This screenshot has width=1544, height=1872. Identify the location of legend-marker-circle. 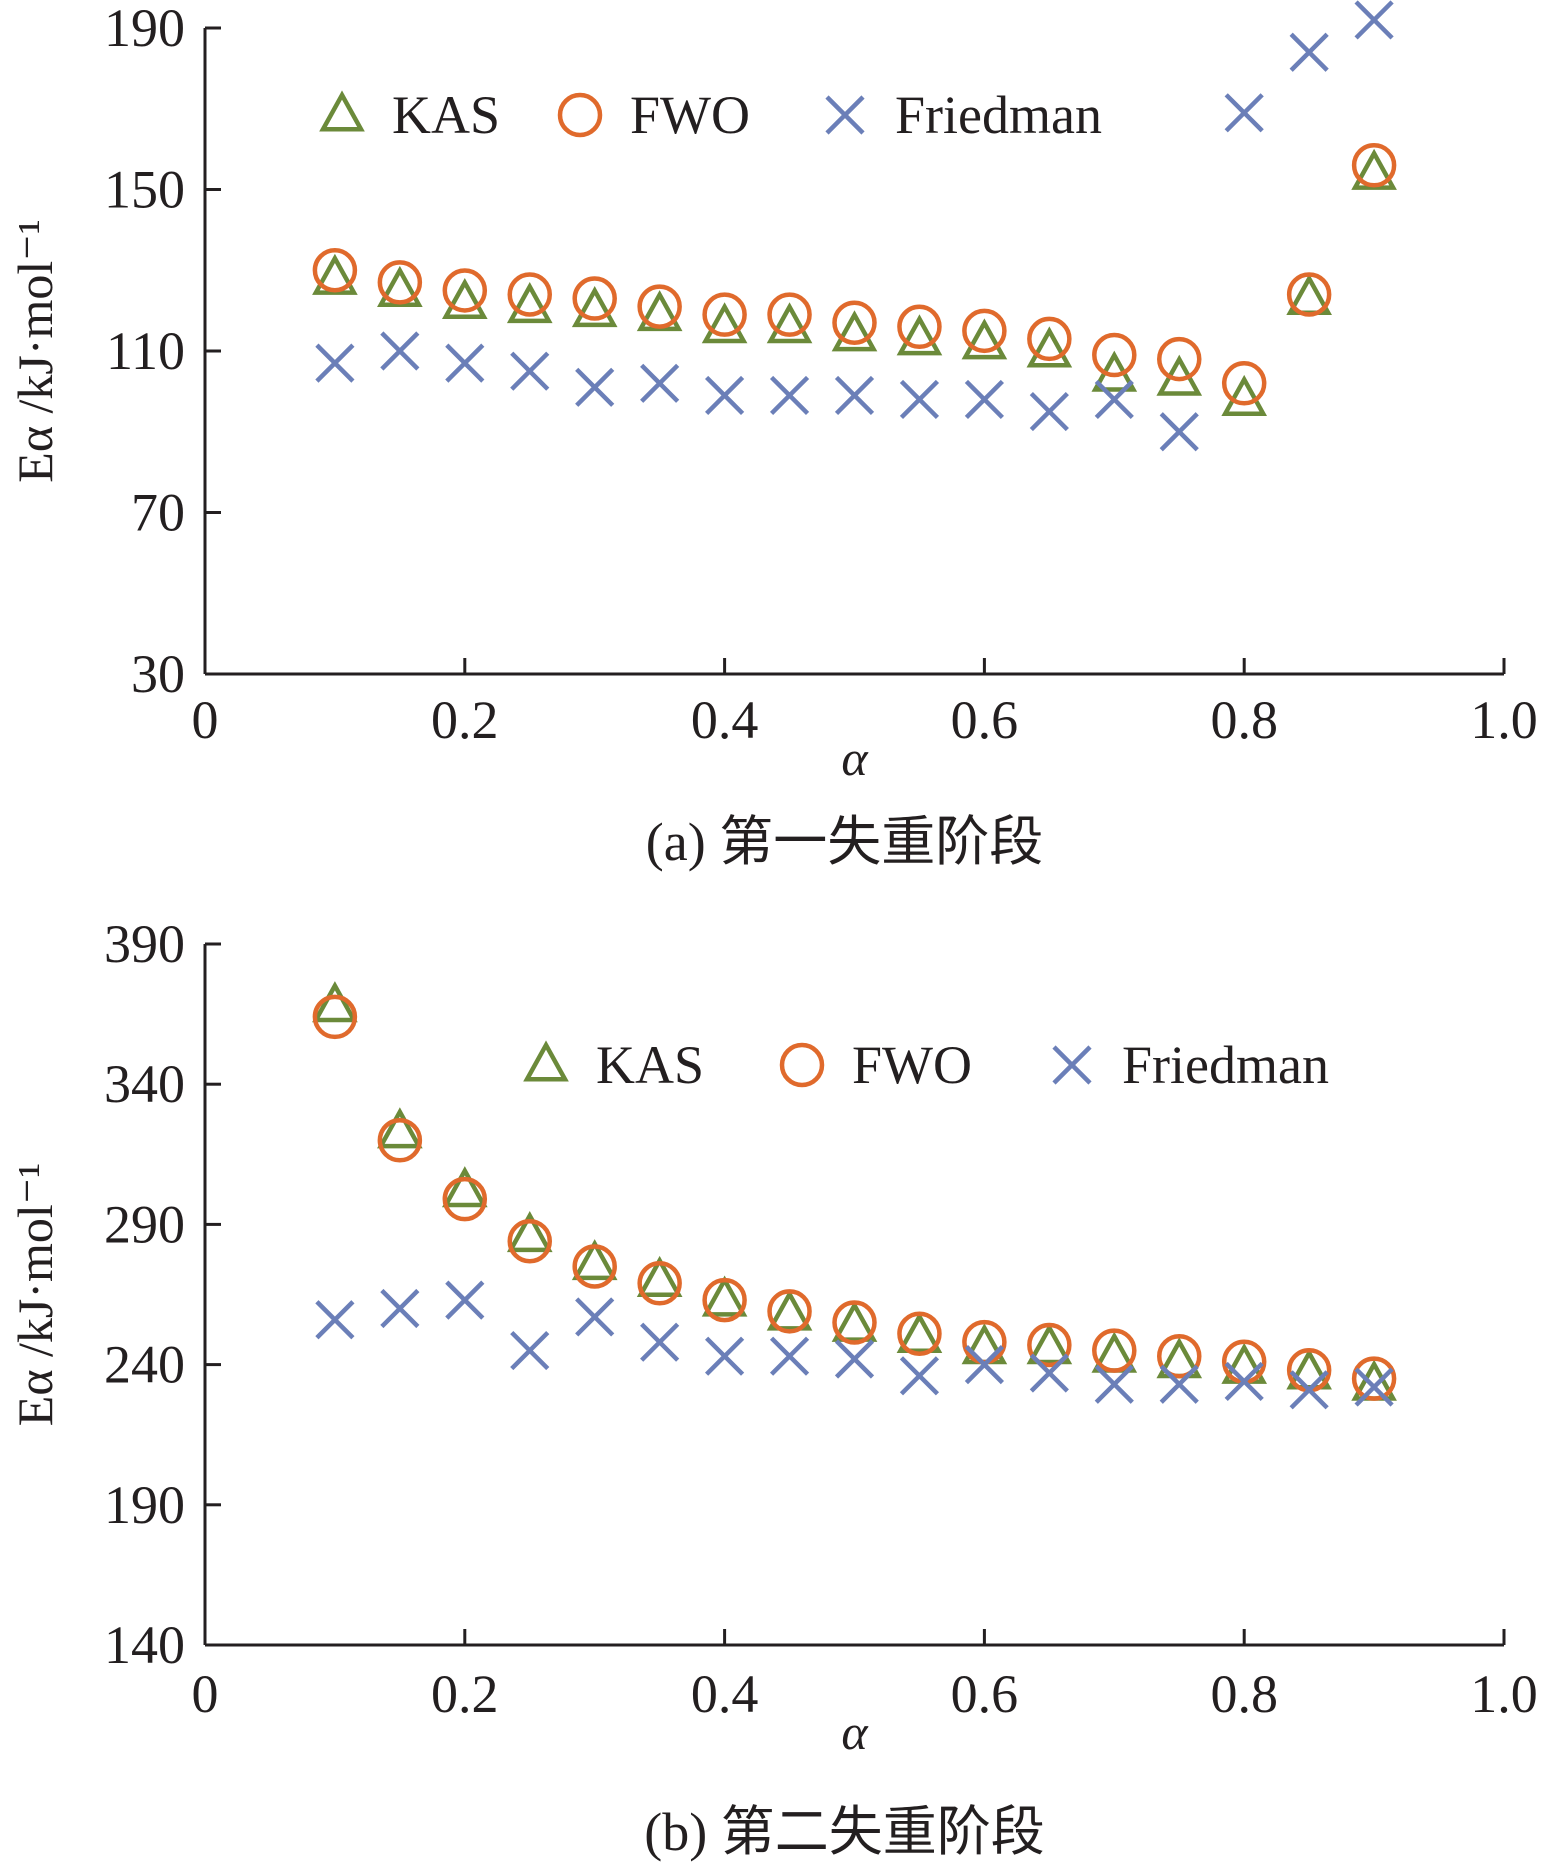
(580, 115).